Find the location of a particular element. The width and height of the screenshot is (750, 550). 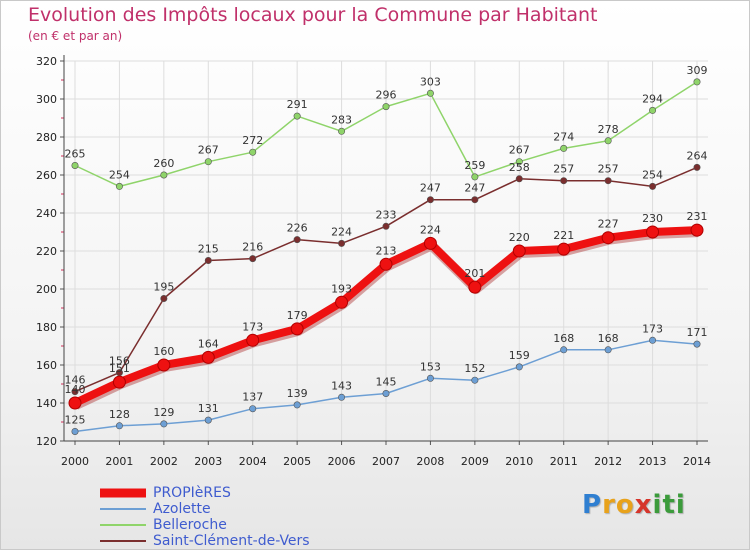

y-tick-label: 180 is located at coordinates (46, 327).